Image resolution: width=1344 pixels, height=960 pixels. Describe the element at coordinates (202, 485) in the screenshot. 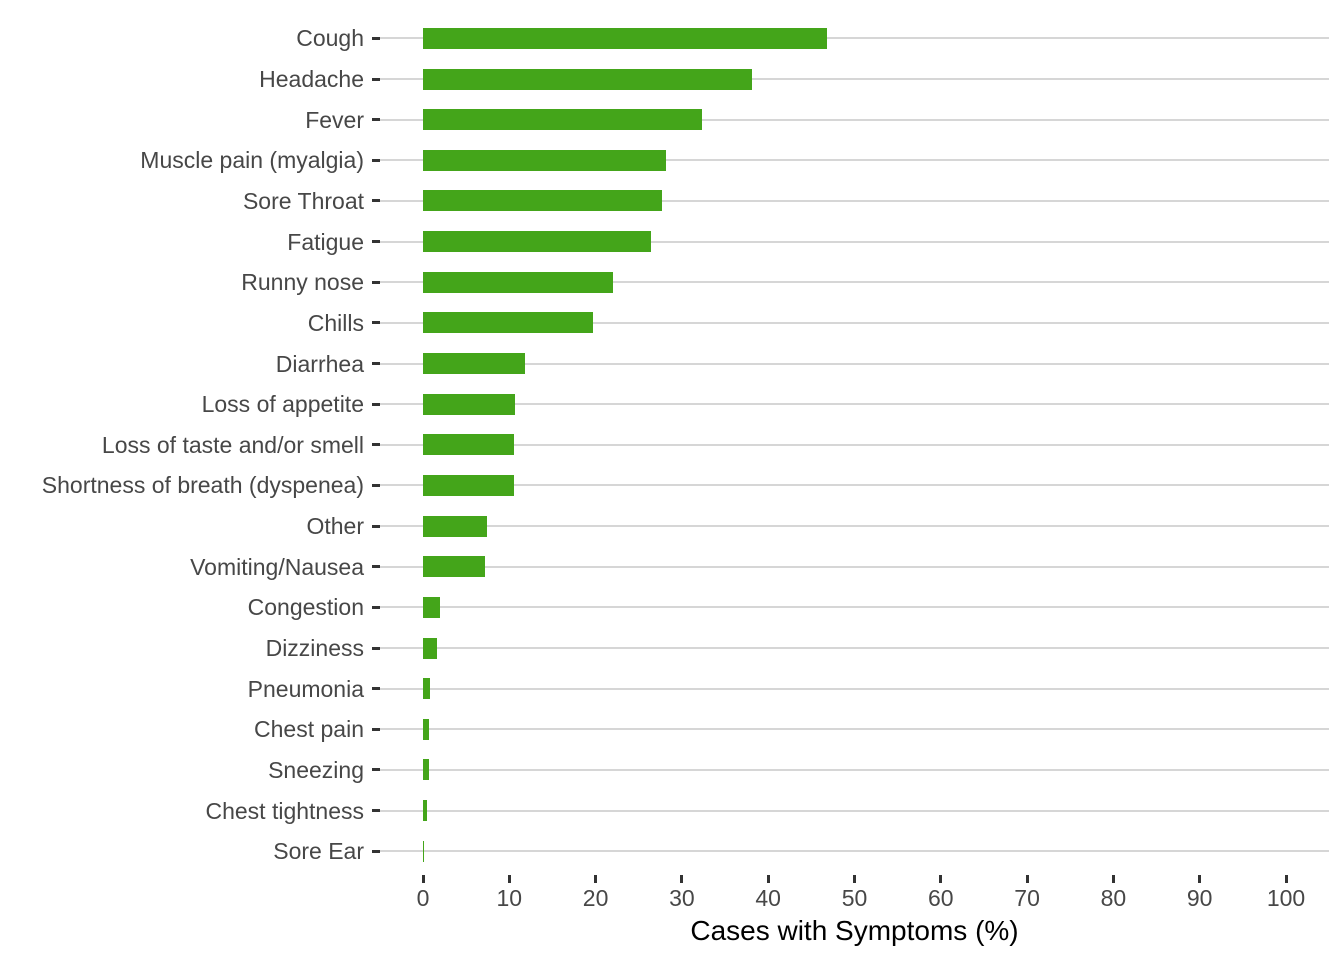

I see `category-label: Shortness of breath (dyspenea)` at that location.